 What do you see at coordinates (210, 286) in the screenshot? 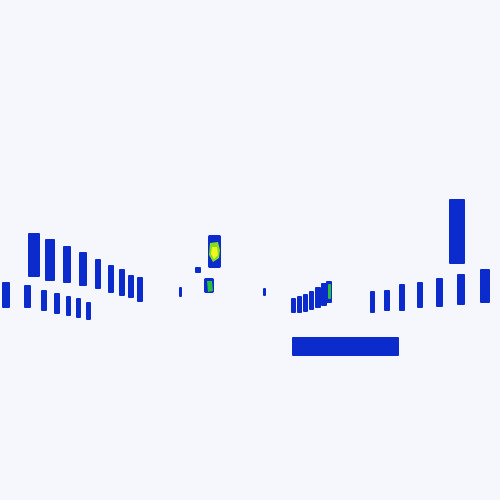
I see `target-base-heat` at bounding box center [210, 286].